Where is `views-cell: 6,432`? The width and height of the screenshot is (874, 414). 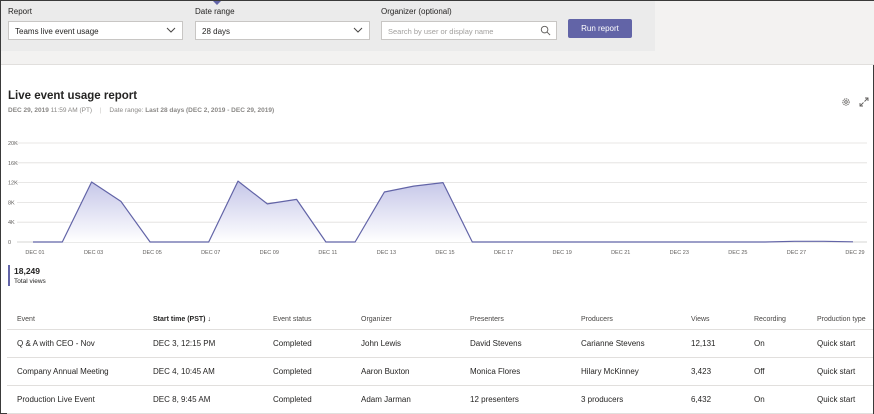 views-cell: 6,432 is located at coordinates (712, 399).